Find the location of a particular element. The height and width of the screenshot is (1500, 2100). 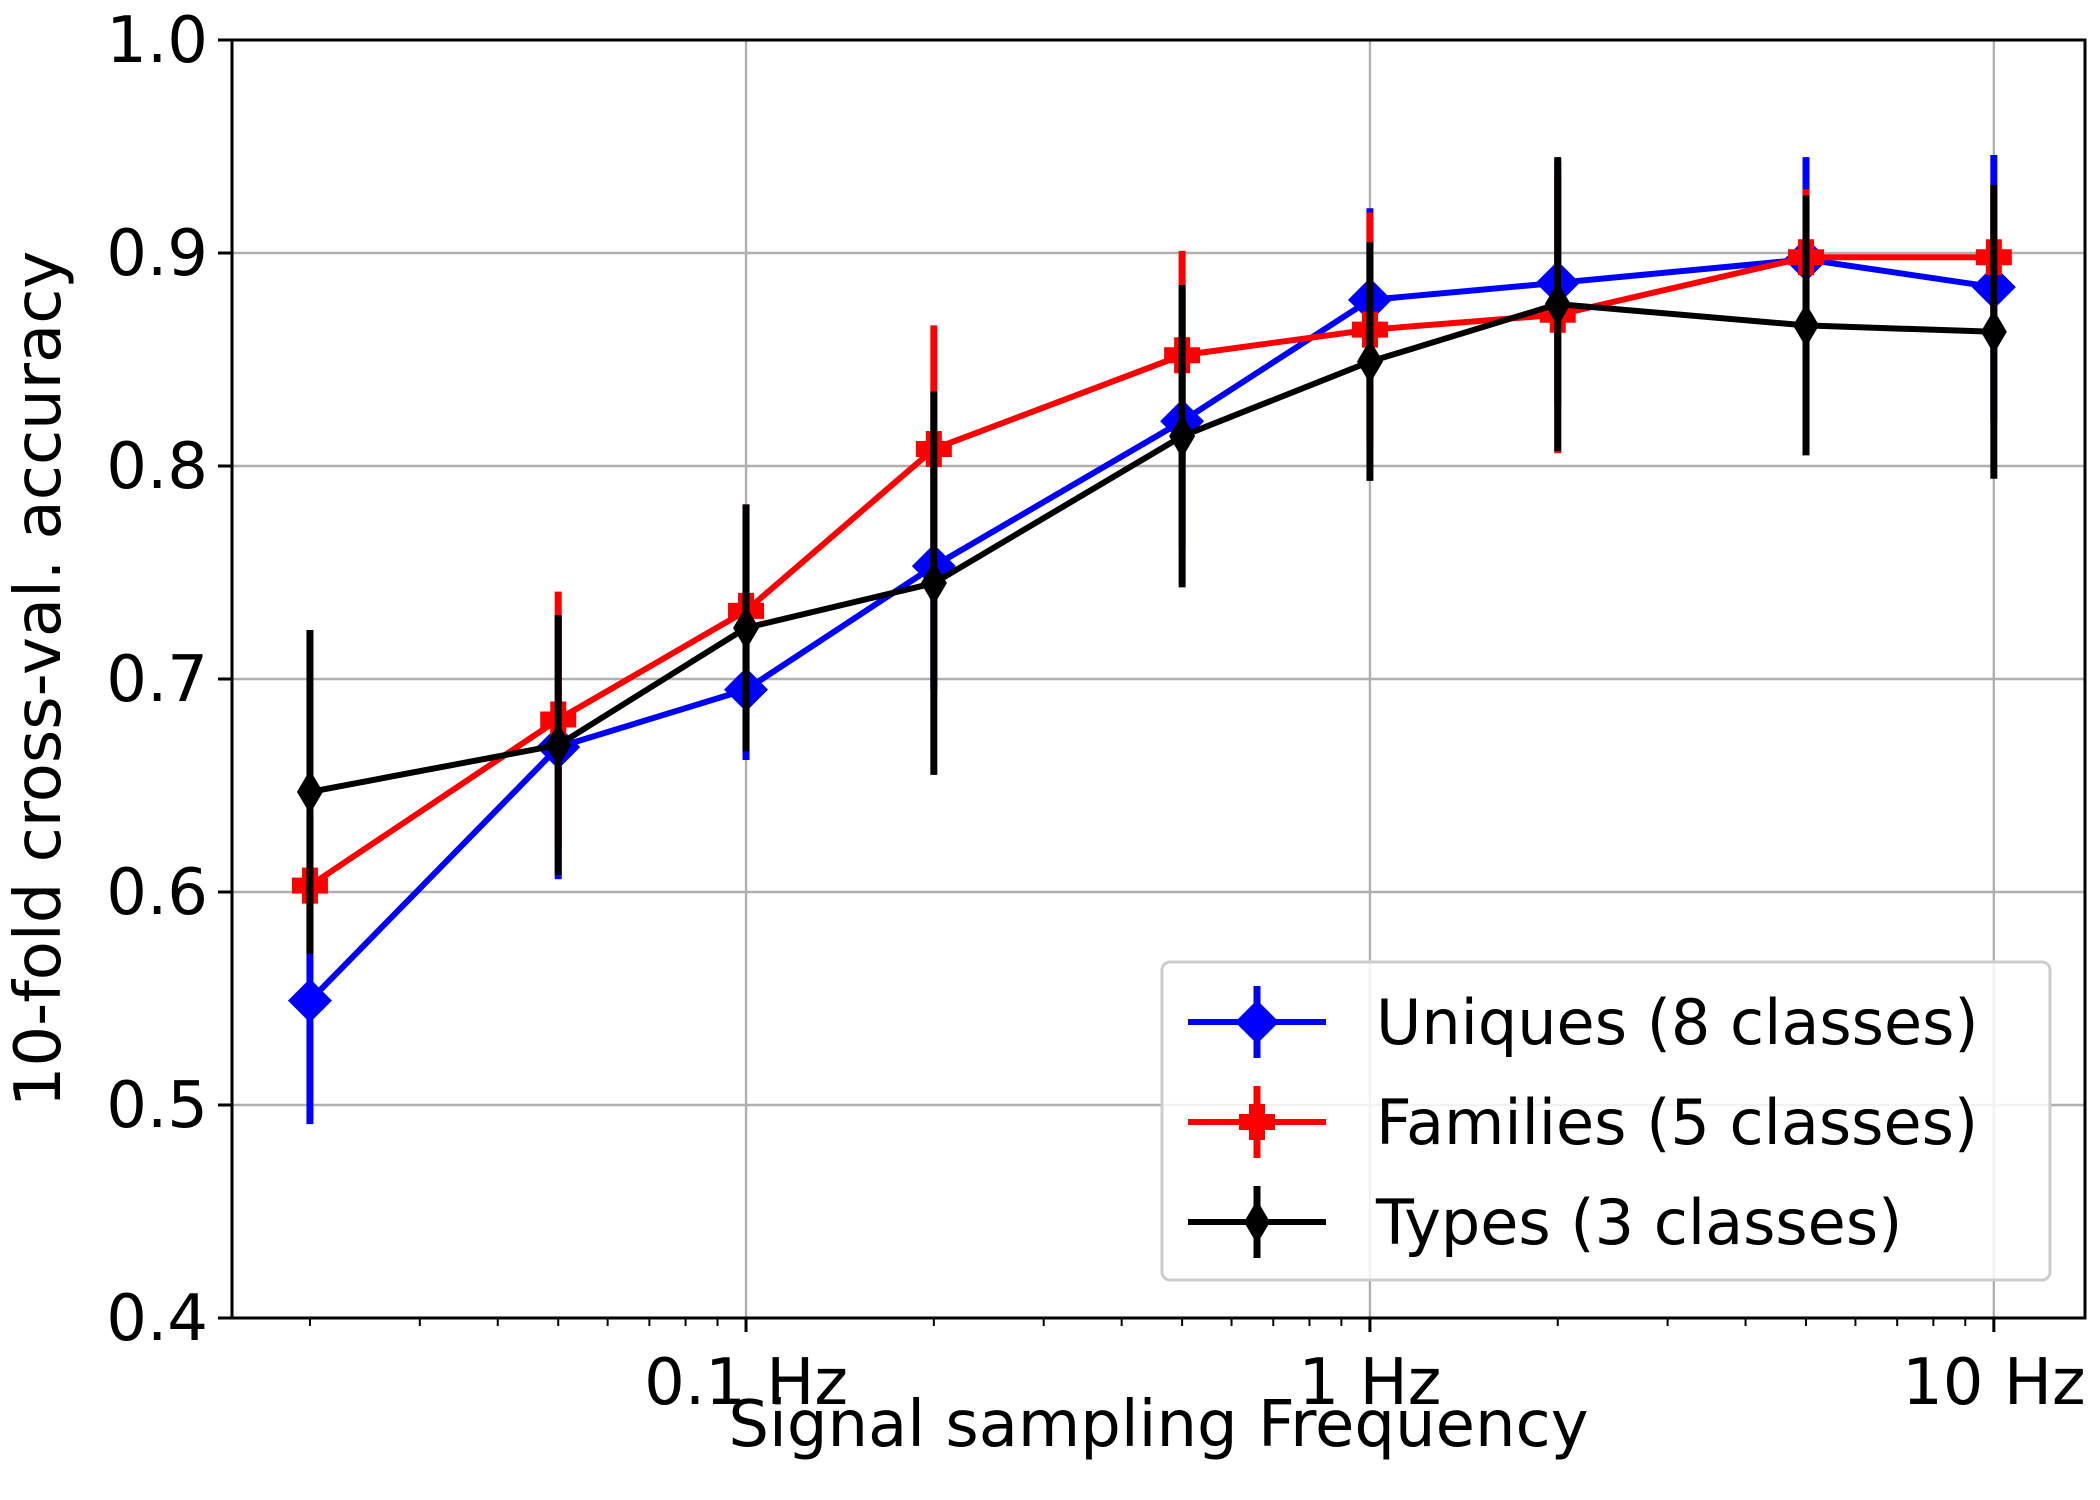

y-tick-label: 0.9 is located at coordinates (157, 254).